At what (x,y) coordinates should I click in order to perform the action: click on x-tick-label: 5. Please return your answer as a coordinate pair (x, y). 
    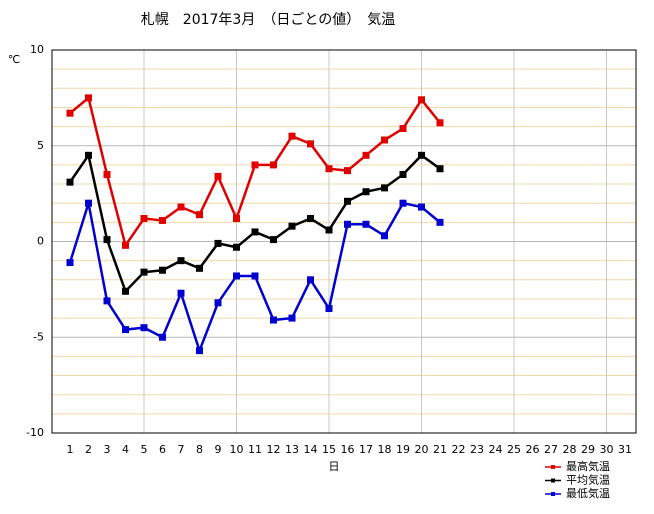
    Looking at the image, I should click on (144, 449).